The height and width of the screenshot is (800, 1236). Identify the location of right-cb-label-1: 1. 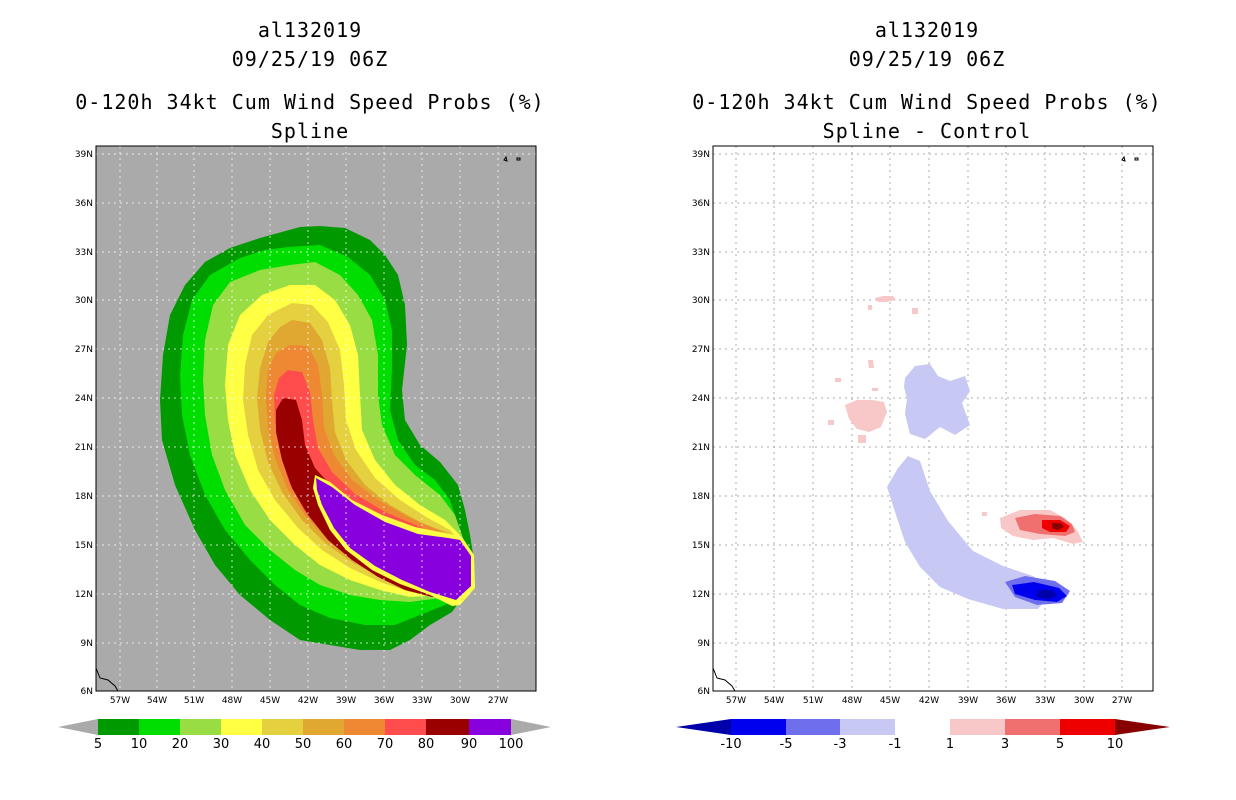
(950, 744).